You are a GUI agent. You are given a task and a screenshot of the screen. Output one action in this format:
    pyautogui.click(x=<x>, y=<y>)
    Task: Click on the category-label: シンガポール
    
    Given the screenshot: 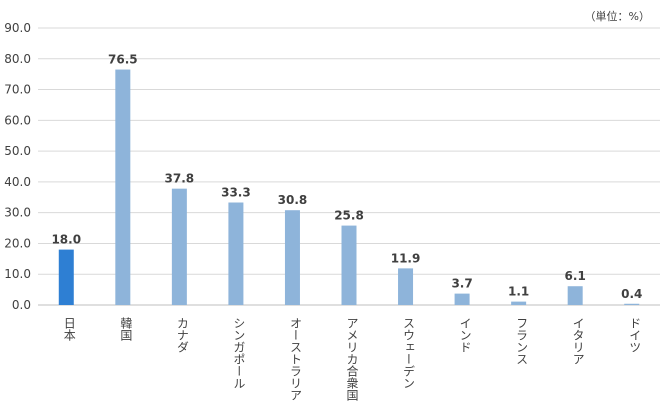 What is the action you would take?
    pyautogui.click(x=239, y=353)
    